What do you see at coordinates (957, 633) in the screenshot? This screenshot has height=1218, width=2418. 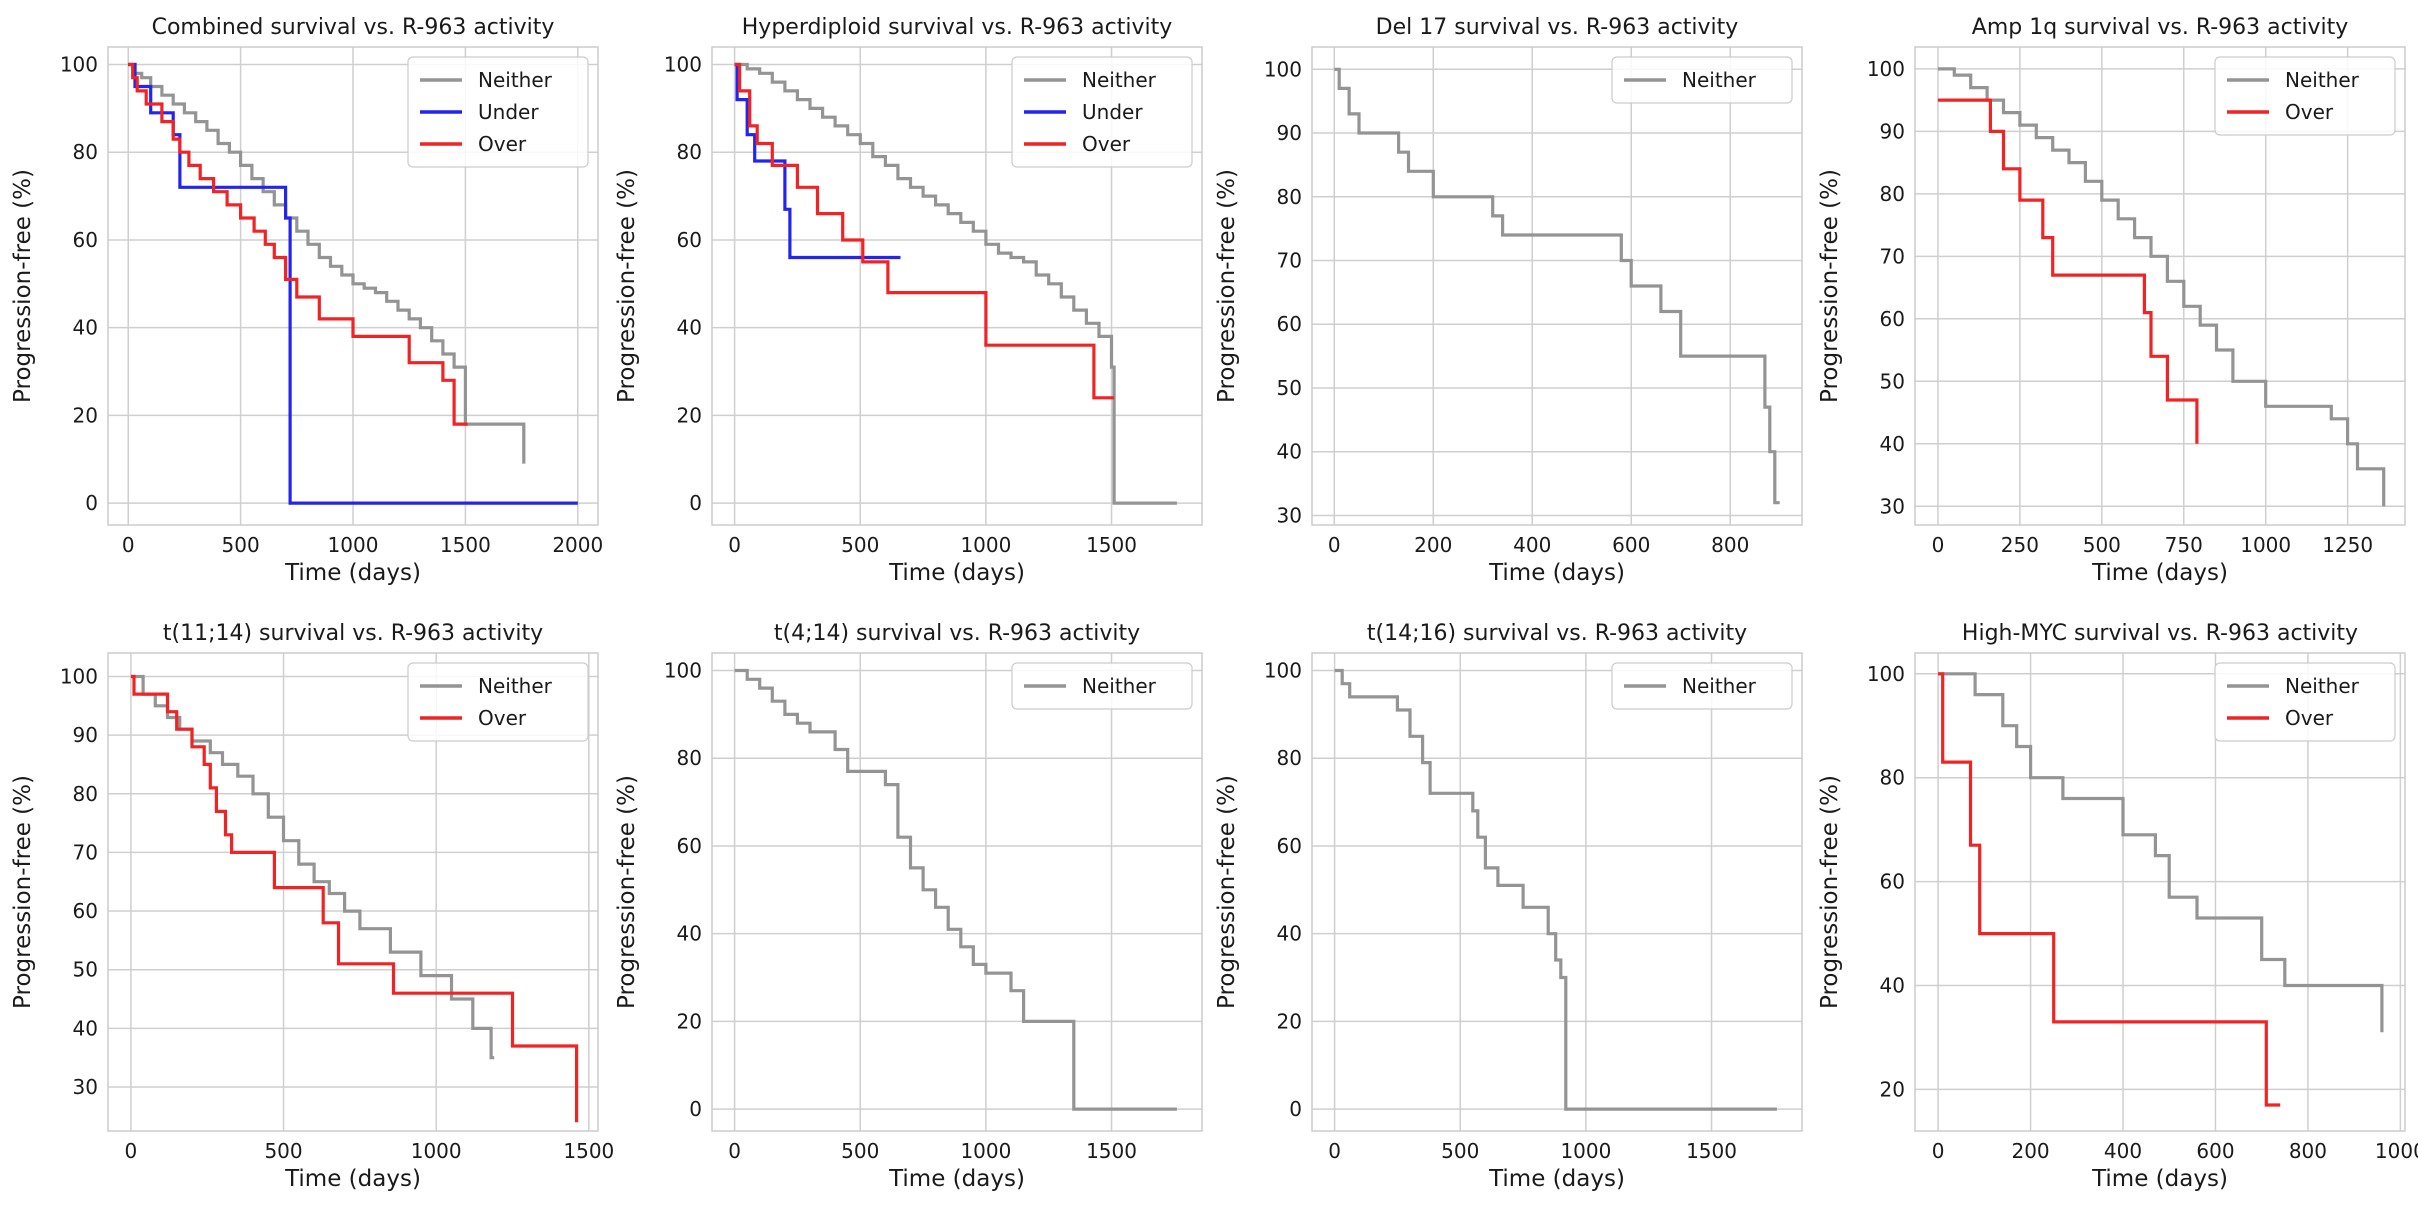 I see `chart-title: t(4;14) survival vs. R-963 activity` at bounding box center [957, 633].